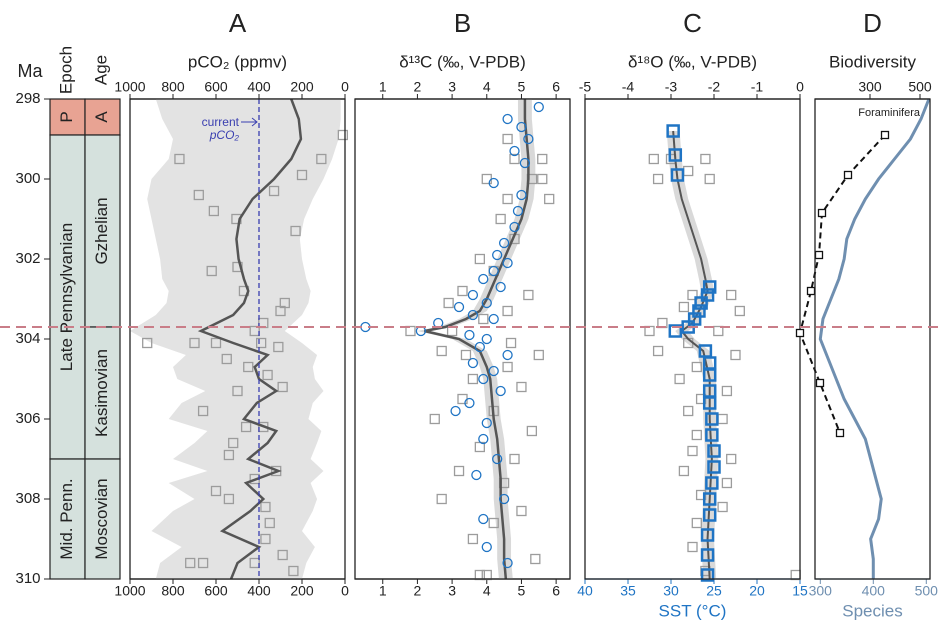 This screenshot has width=940, height=624. I want to click on unit-label: Gzhelian, so click(101, 230).